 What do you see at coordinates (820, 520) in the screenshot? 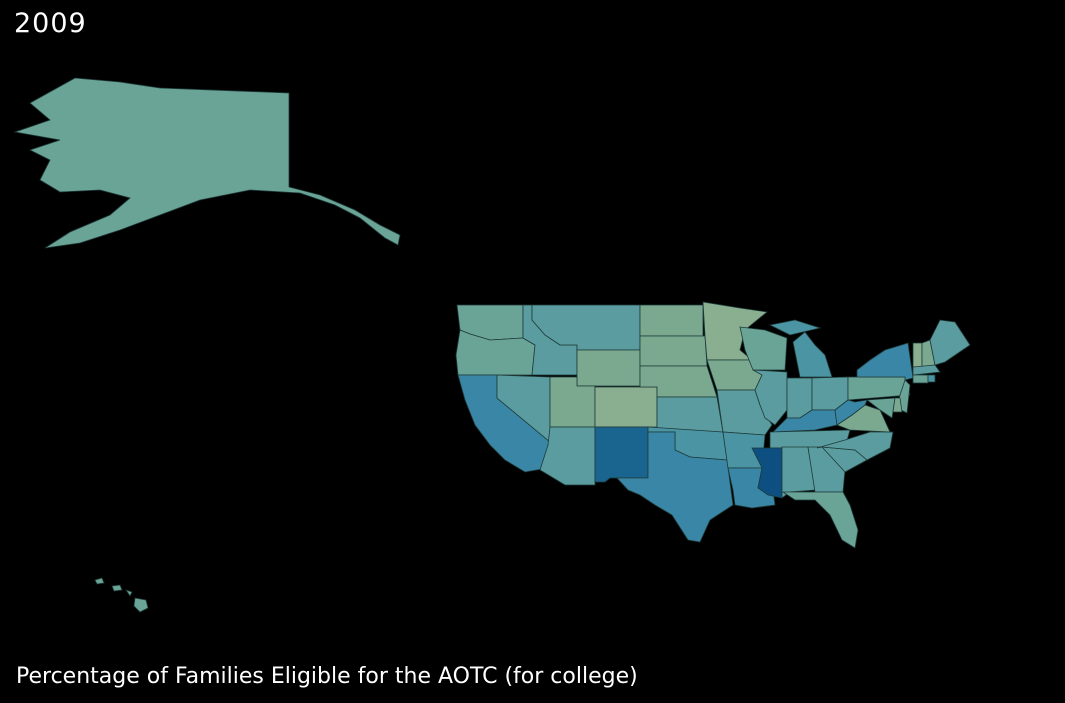
I see `state-fl` at bounding box center [820, 520].